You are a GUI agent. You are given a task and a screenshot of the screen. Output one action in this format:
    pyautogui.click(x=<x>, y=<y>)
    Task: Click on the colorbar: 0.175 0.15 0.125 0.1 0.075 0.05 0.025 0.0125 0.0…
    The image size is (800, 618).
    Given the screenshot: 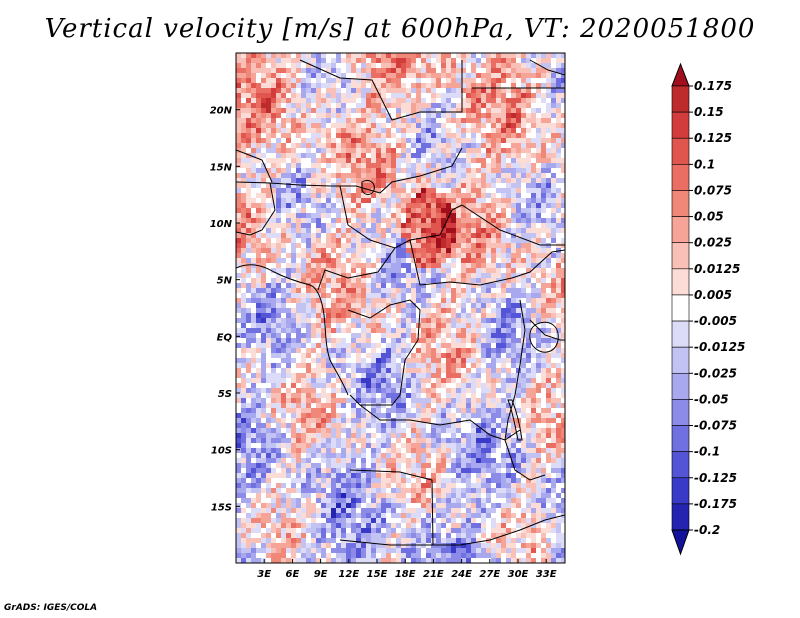 What is the action you would take?
    pyautogui.click(x=708, y=309)
    